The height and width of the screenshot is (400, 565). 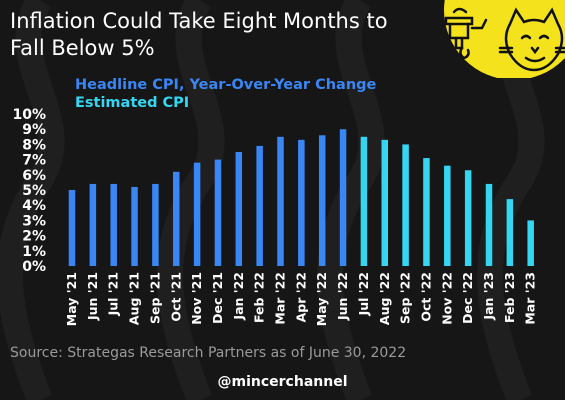 I want to click on x-tick-label: Oct '21, so click(x=175, y=297).